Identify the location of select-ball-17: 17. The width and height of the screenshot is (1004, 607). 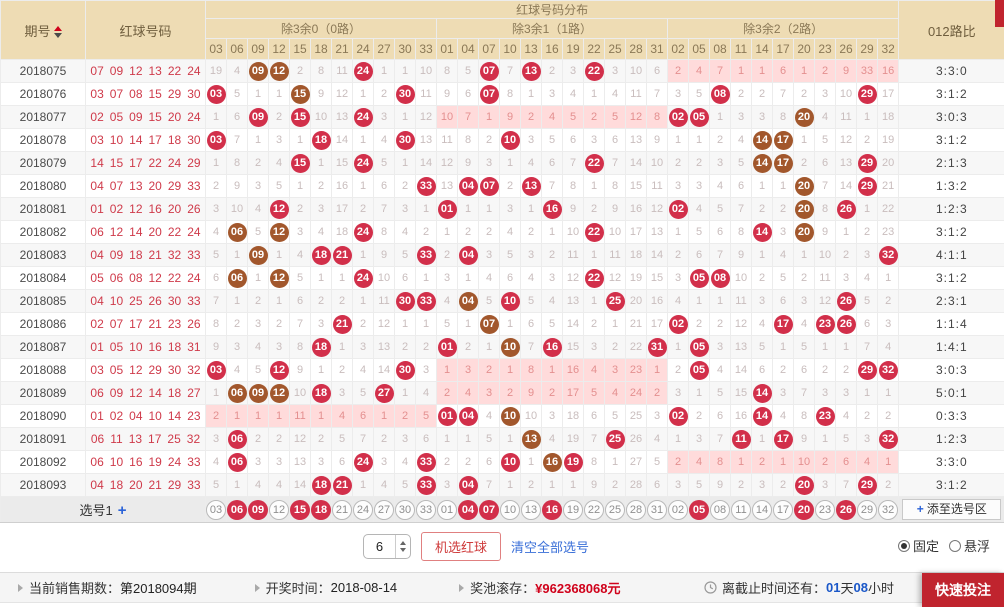
(783, 509).